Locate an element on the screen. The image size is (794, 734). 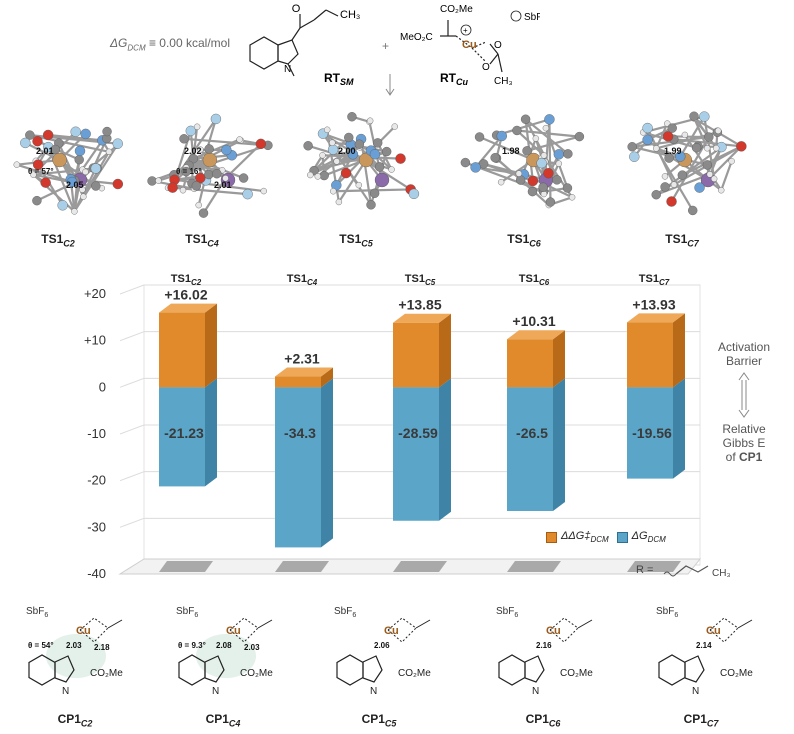
bar-floor-shadow is located at coordinates (654, 566).